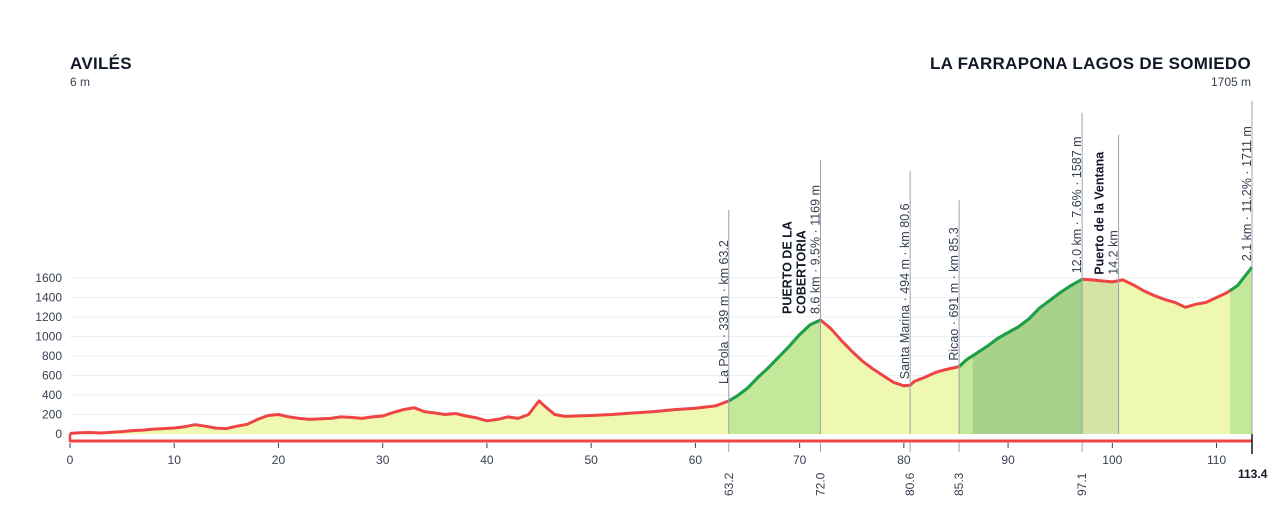 The height and width of the screenshot is (520, 1280). I want to click on x-tick-label: 0, so click(70, 460).